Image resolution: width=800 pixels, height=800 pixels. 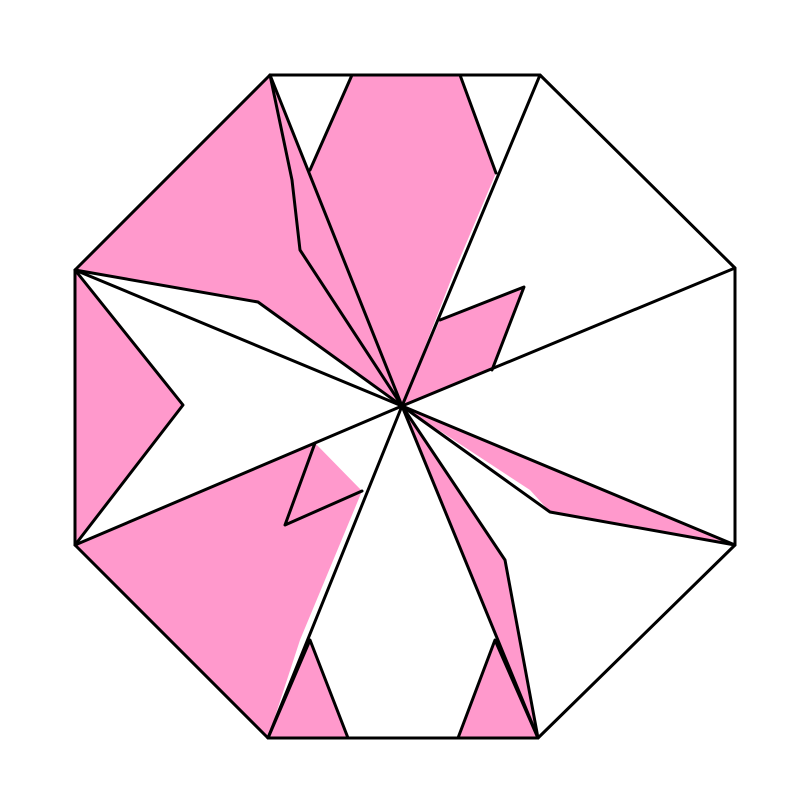 I want to click on inner-edge-d, so click(x=238, y=338).